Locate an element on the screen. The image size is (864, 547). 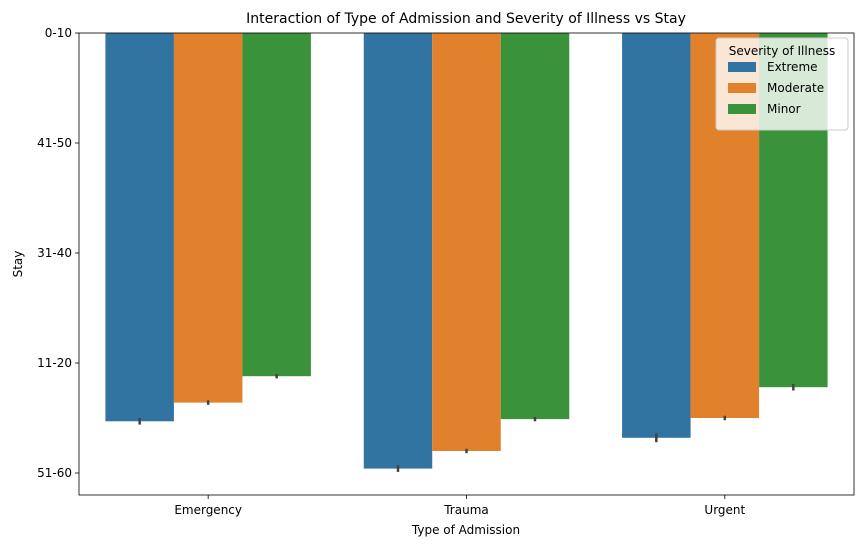
legend-label-minor: Minor is located at coordinates (784, 109).